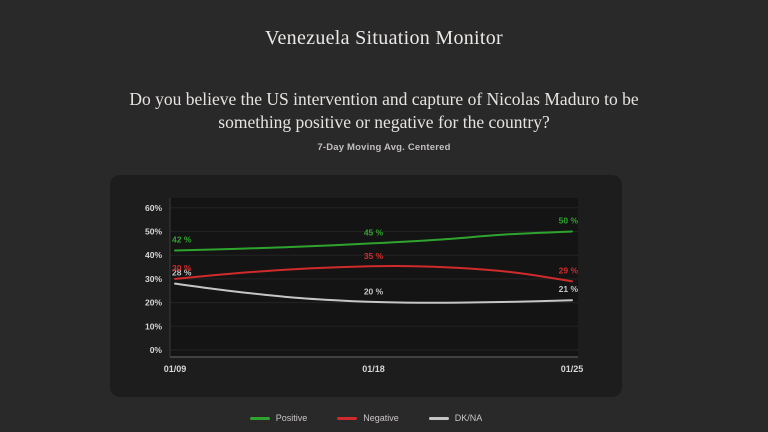 The width and height of the screenshot is (768, 432). I want to click on data-label-positive: 50 %, so click(569, 221).